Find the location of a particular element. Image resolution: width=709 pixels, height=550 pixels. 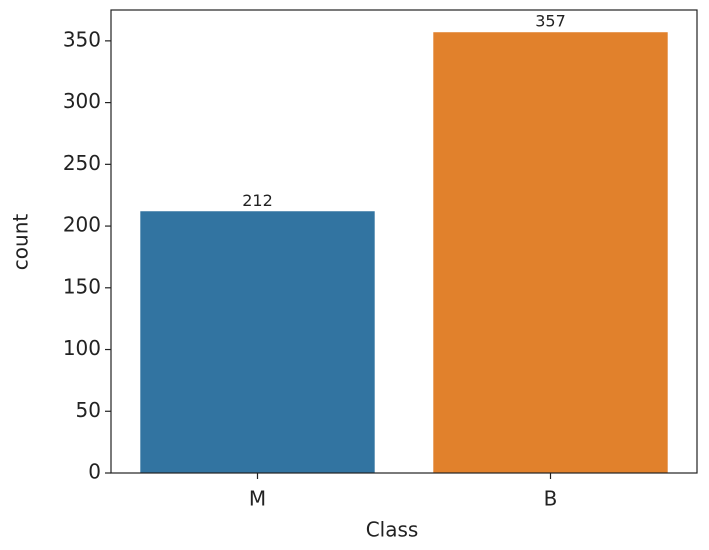

y-tick-label: 300 is located at coordinates (82, 101).